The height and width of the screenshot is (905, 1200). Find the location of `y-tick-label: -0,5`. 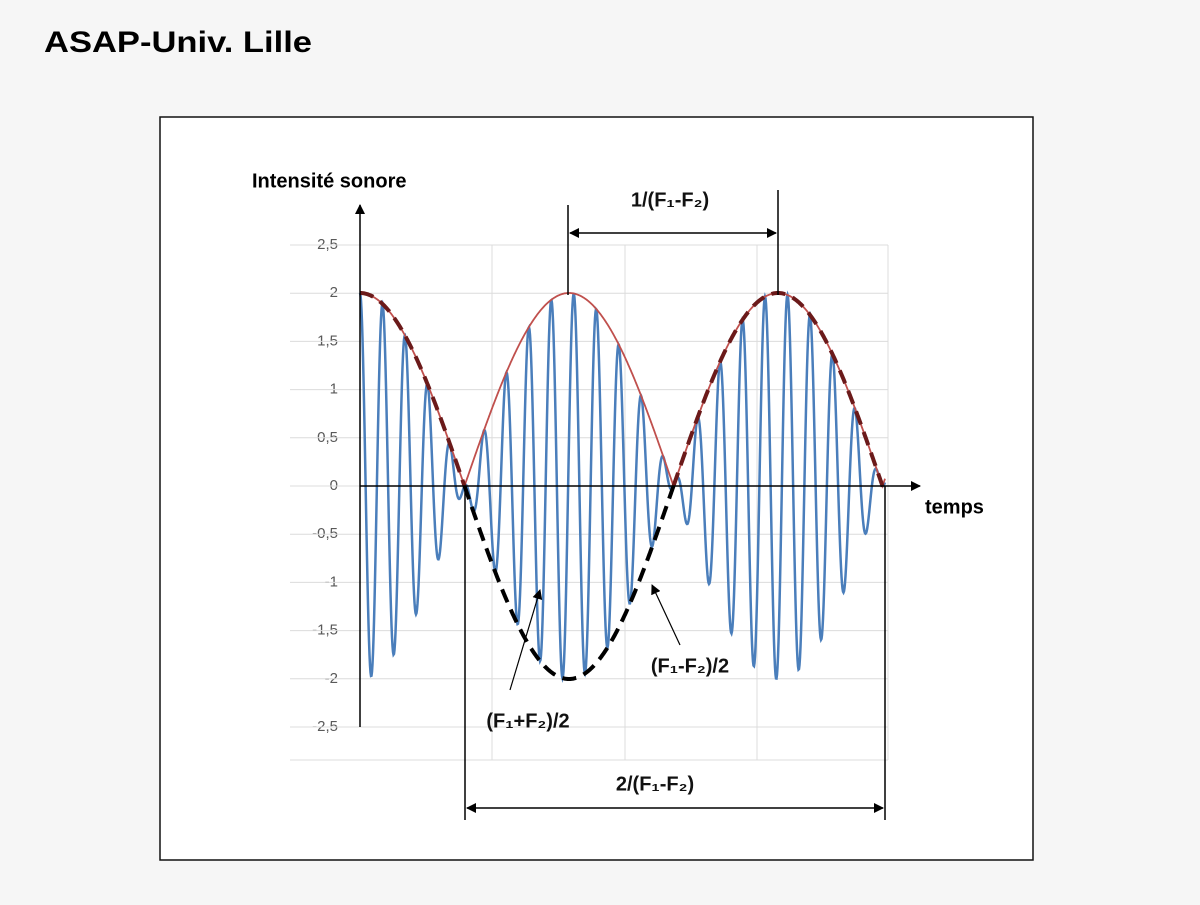

y-tick-label: -0,5 is located at coordinates (325, 533).